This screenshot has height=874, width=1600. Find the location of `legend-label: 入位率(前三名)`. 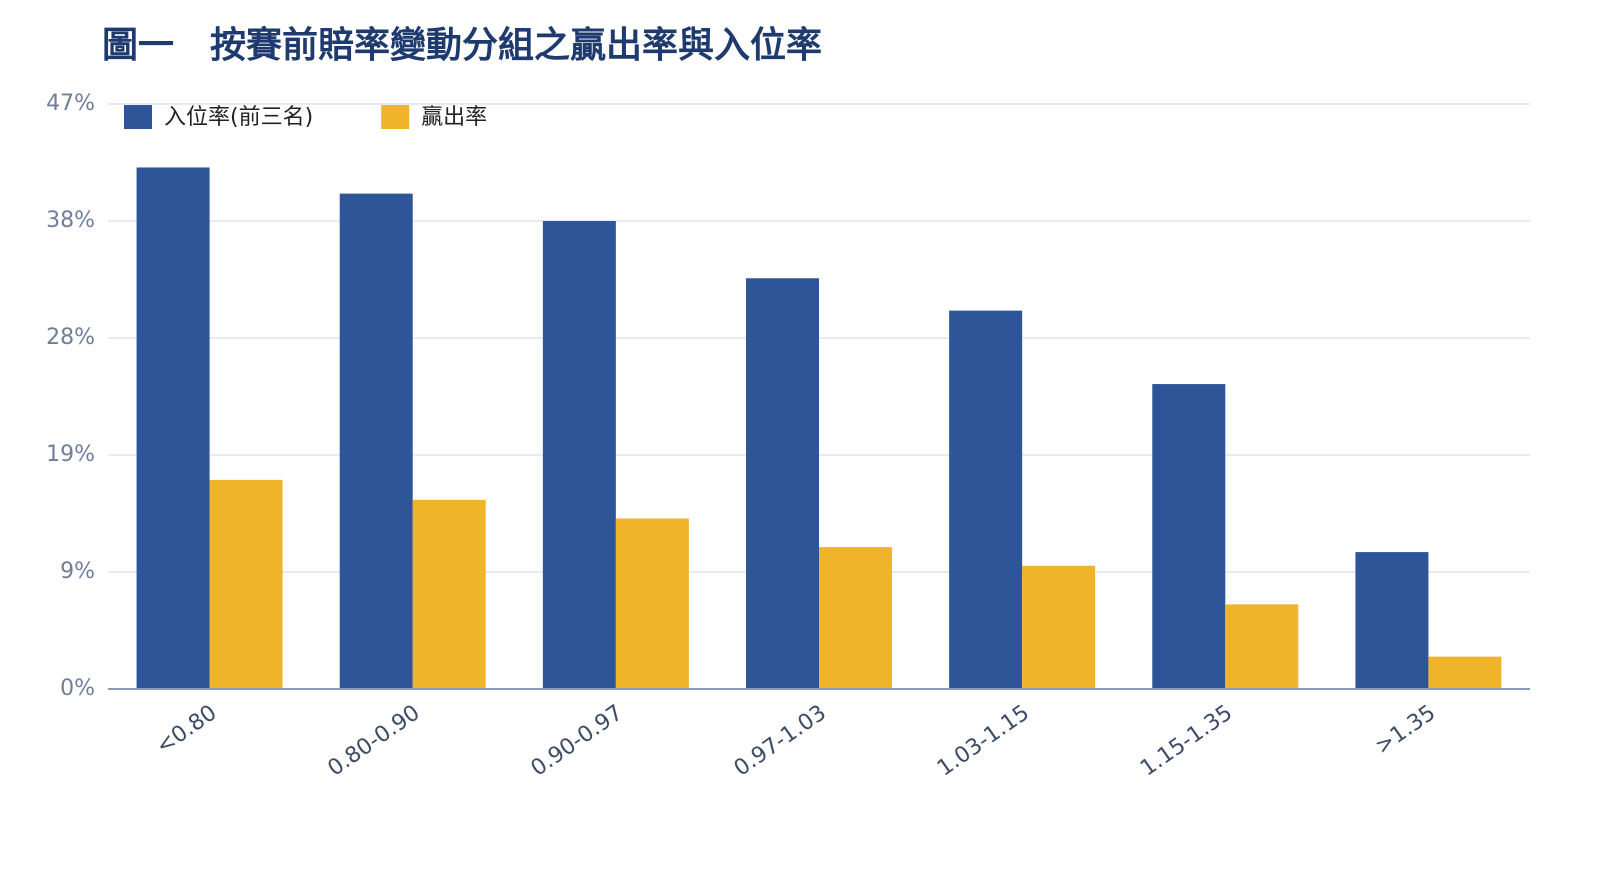

legend-label: 入位率(前三名) is located at coordinates (238, 117).